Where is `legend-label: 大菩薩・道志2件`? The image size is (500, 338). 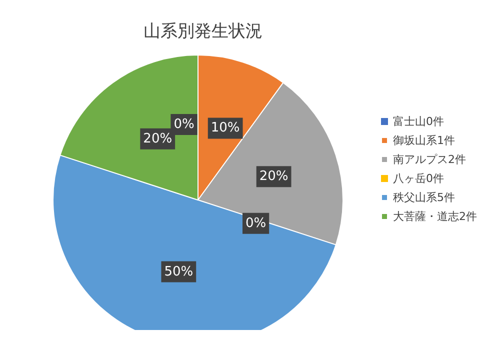 legend-label: 大菩薩・道志2件 is located at coordinates (435, 216).